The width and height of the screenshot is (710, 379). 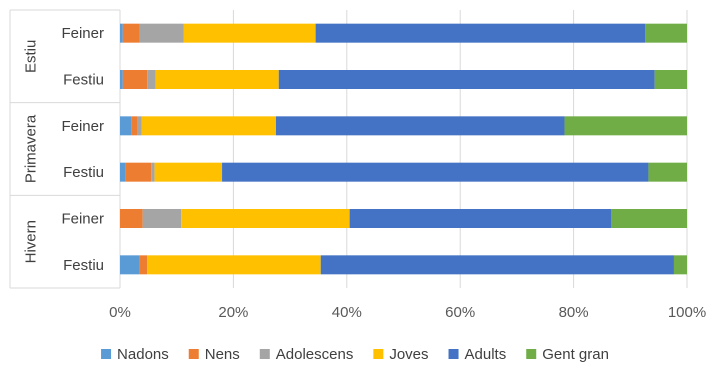 I want to click on x-tick-label: 80%, so click(x=574, y=312).